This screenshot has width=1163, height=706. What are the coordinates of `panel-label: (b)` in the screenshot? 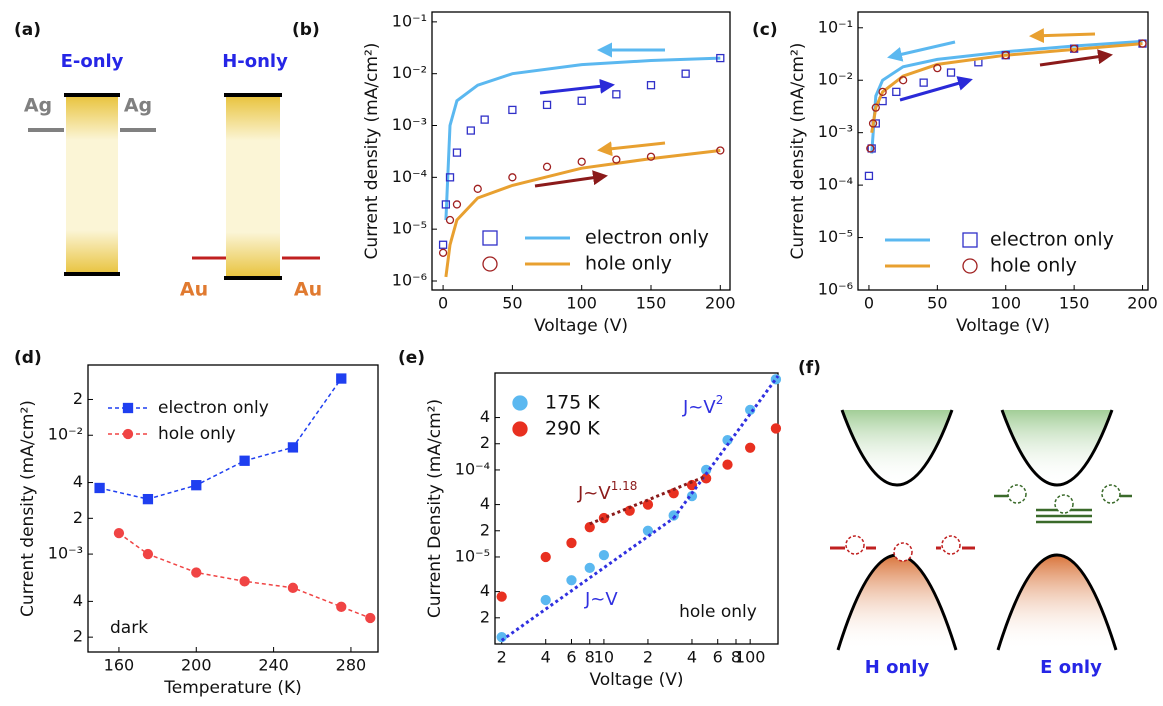 It's located at (306, 30).